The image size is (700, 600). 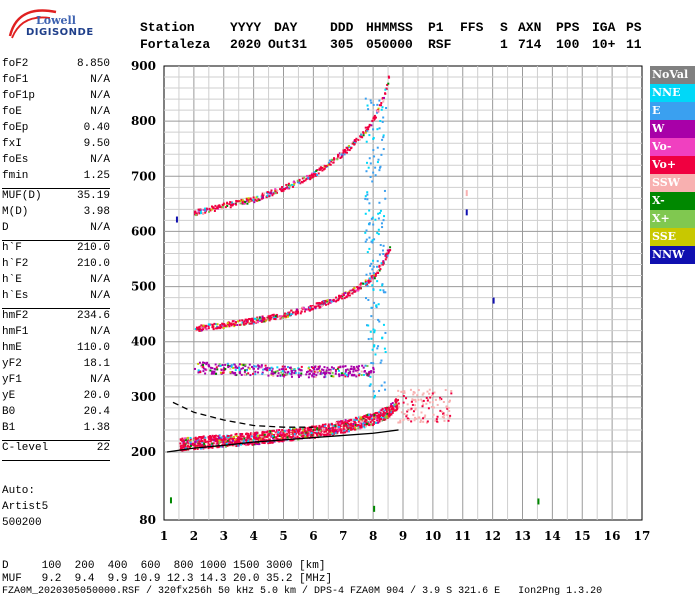 I want to click on legend-item: E, so click(x=672, y=111).